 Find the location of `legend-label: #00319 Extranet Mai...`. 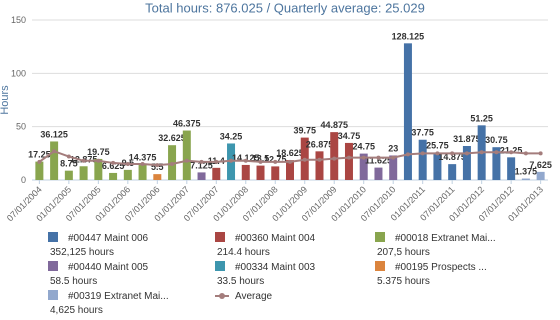

legend-label: #00319 Extranet Mai... is located at coordinates (118, 296).